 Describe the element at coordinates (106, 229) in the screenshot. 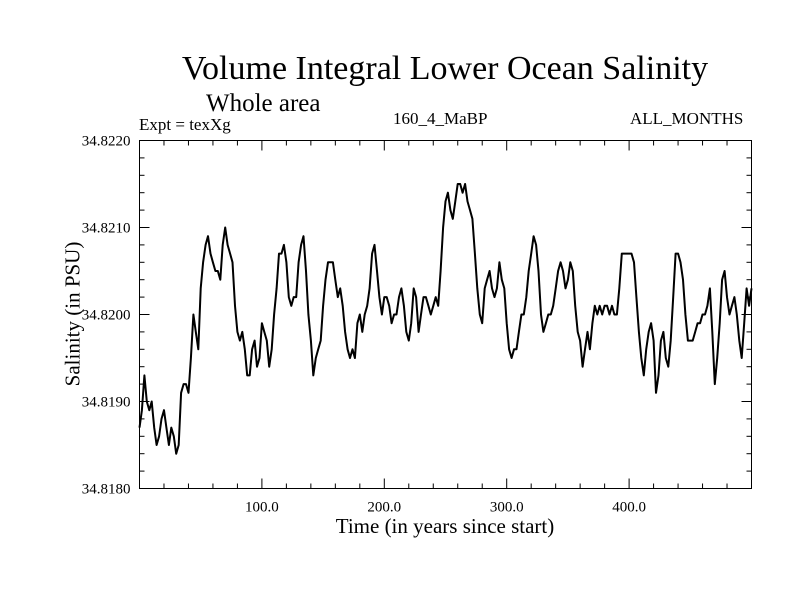

I see `y-tick-label: 34.8210` at that location.